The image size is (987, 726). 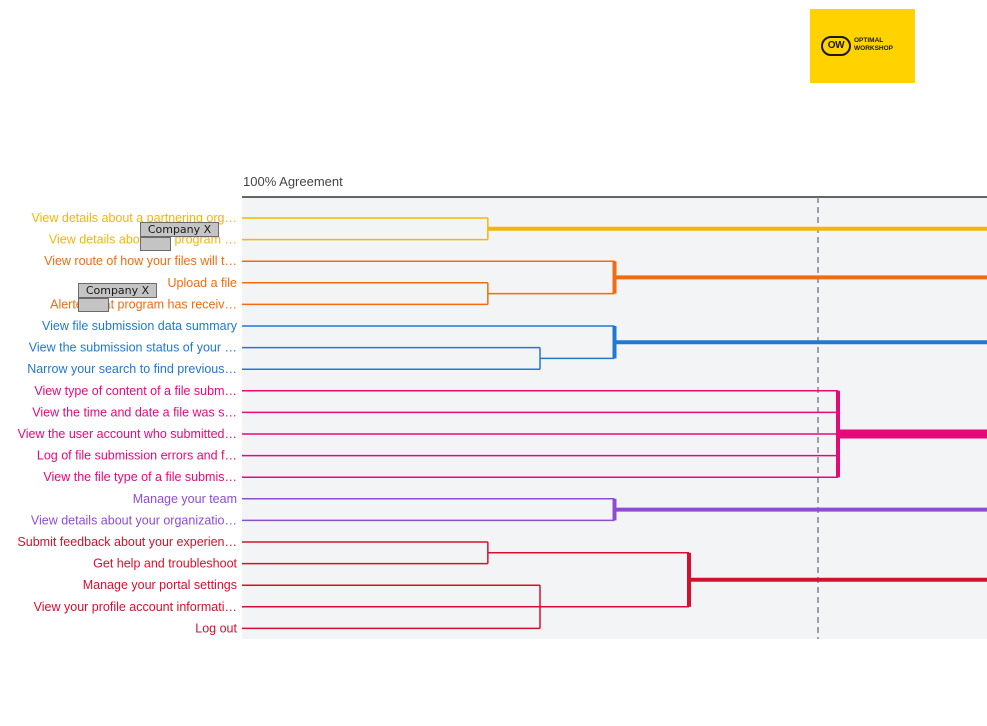 I want to click on logo-word-workshop: WORKSHOP, so click(x=873, y=48).